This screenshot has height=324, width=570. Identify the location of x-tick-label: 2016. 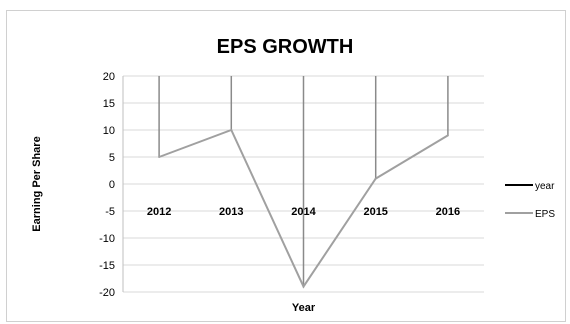
(448, 212).